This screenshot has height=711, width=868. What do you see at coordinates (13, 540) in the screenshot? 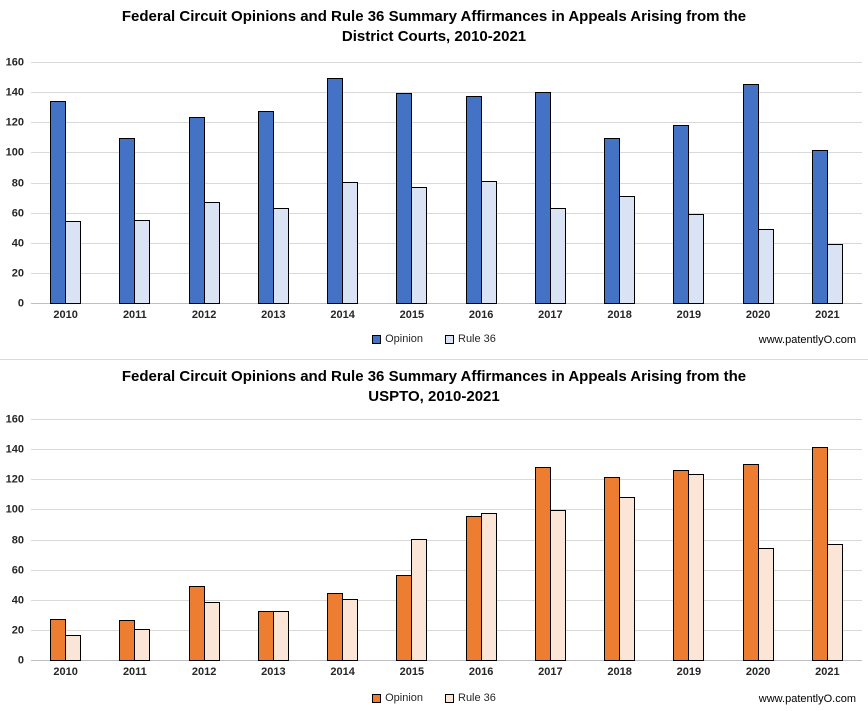
I see `y-axis: 0 20 40 60 80 100 120 140 160` at bounding box center [13, 540].